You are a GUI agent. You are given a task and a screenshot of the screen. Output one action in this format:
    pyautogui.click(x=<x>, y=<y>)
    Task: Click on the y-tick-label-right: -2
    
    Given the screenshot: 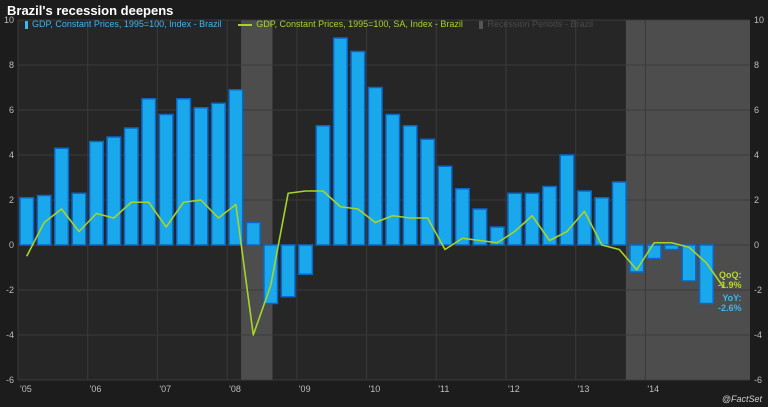 What is the action you would take?
    pyautogui.click(x=758, y=290)
    